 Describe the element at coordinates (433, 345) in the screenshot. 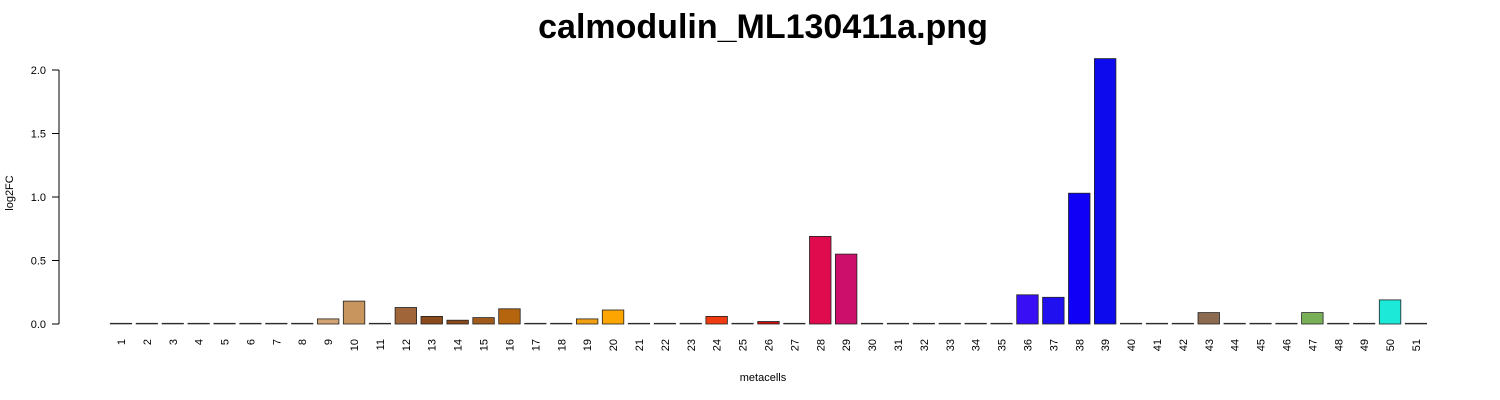

I see `x-tick-label: 13` at that location.